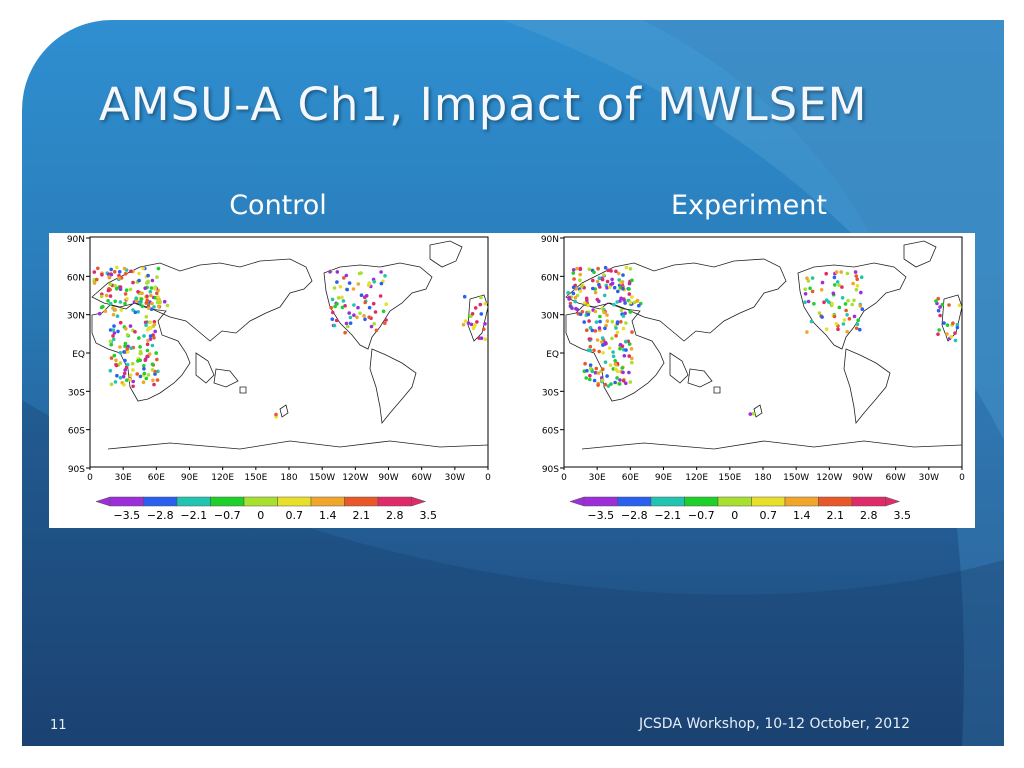 The width and height of the screenshot is (1024, 768). What do you see at coordinates (103, 501) in the screenshot?
I see `colorbar-arrow-left` at bounding box center [103, 501].